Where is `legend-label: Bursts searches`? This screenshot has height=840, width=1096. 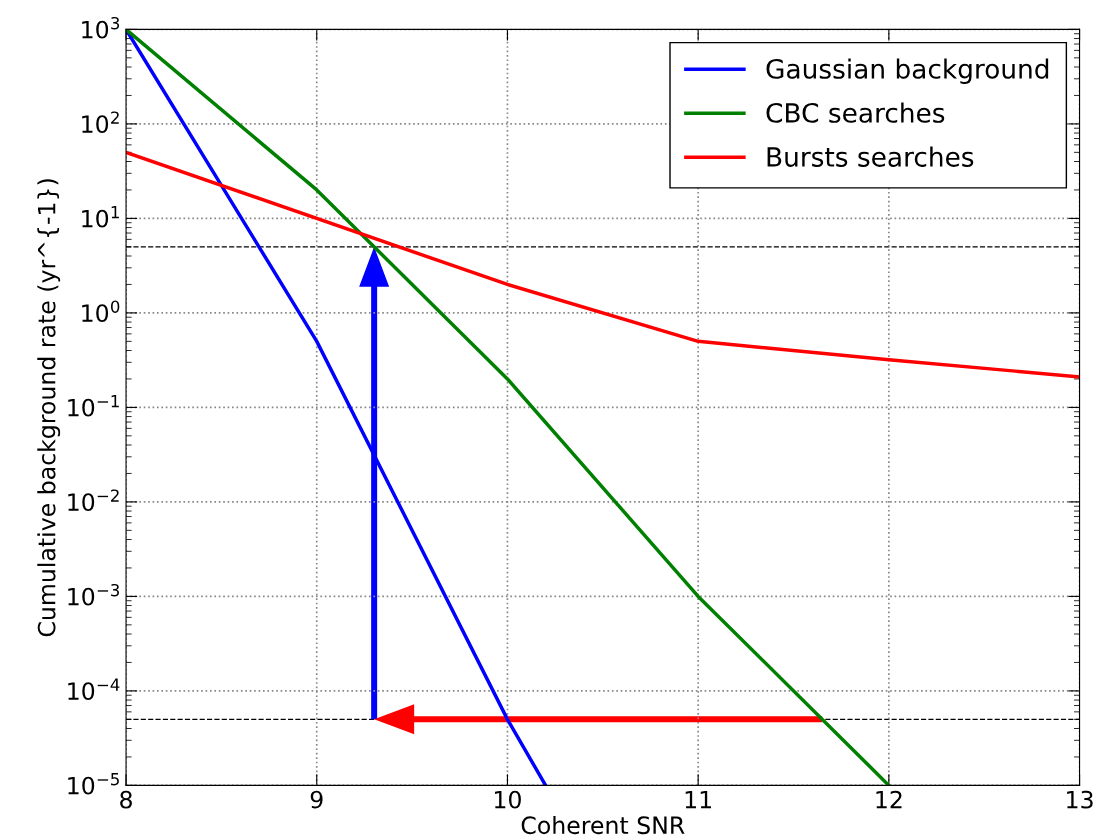
legend-label: Bursts searches is located at coordinates (870, 156).